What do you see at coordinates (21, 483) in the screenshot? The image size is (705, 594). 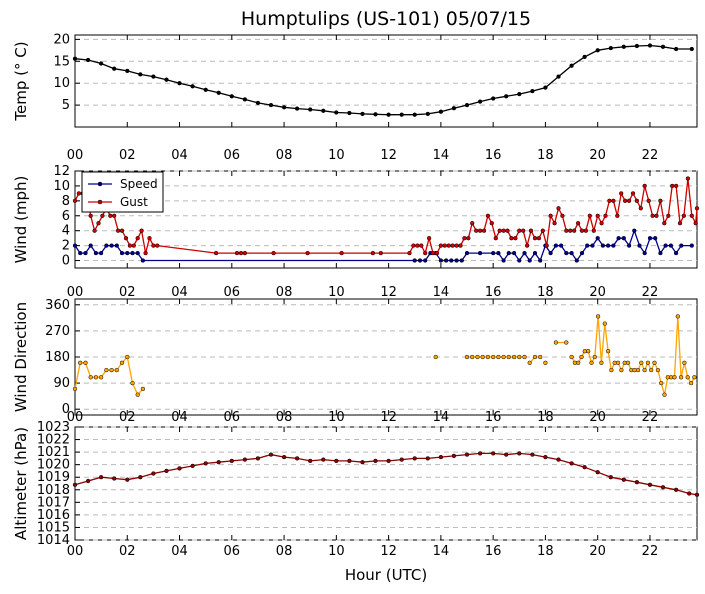 I see `altimeter-y-axis-label: Altimeter (hPa)` at bounding box center [21, 483].